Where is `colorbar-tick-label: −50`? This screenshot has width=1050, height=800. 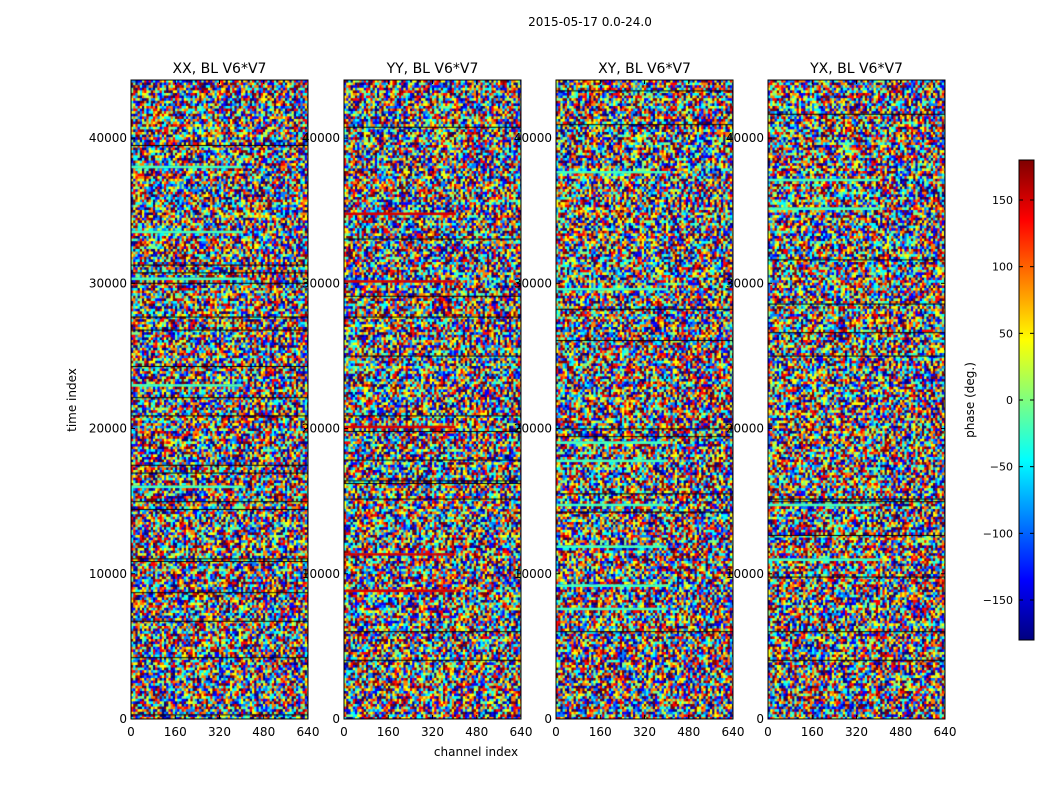
colorbar-tick-label: −50 is located at coordinates (1001, 467).